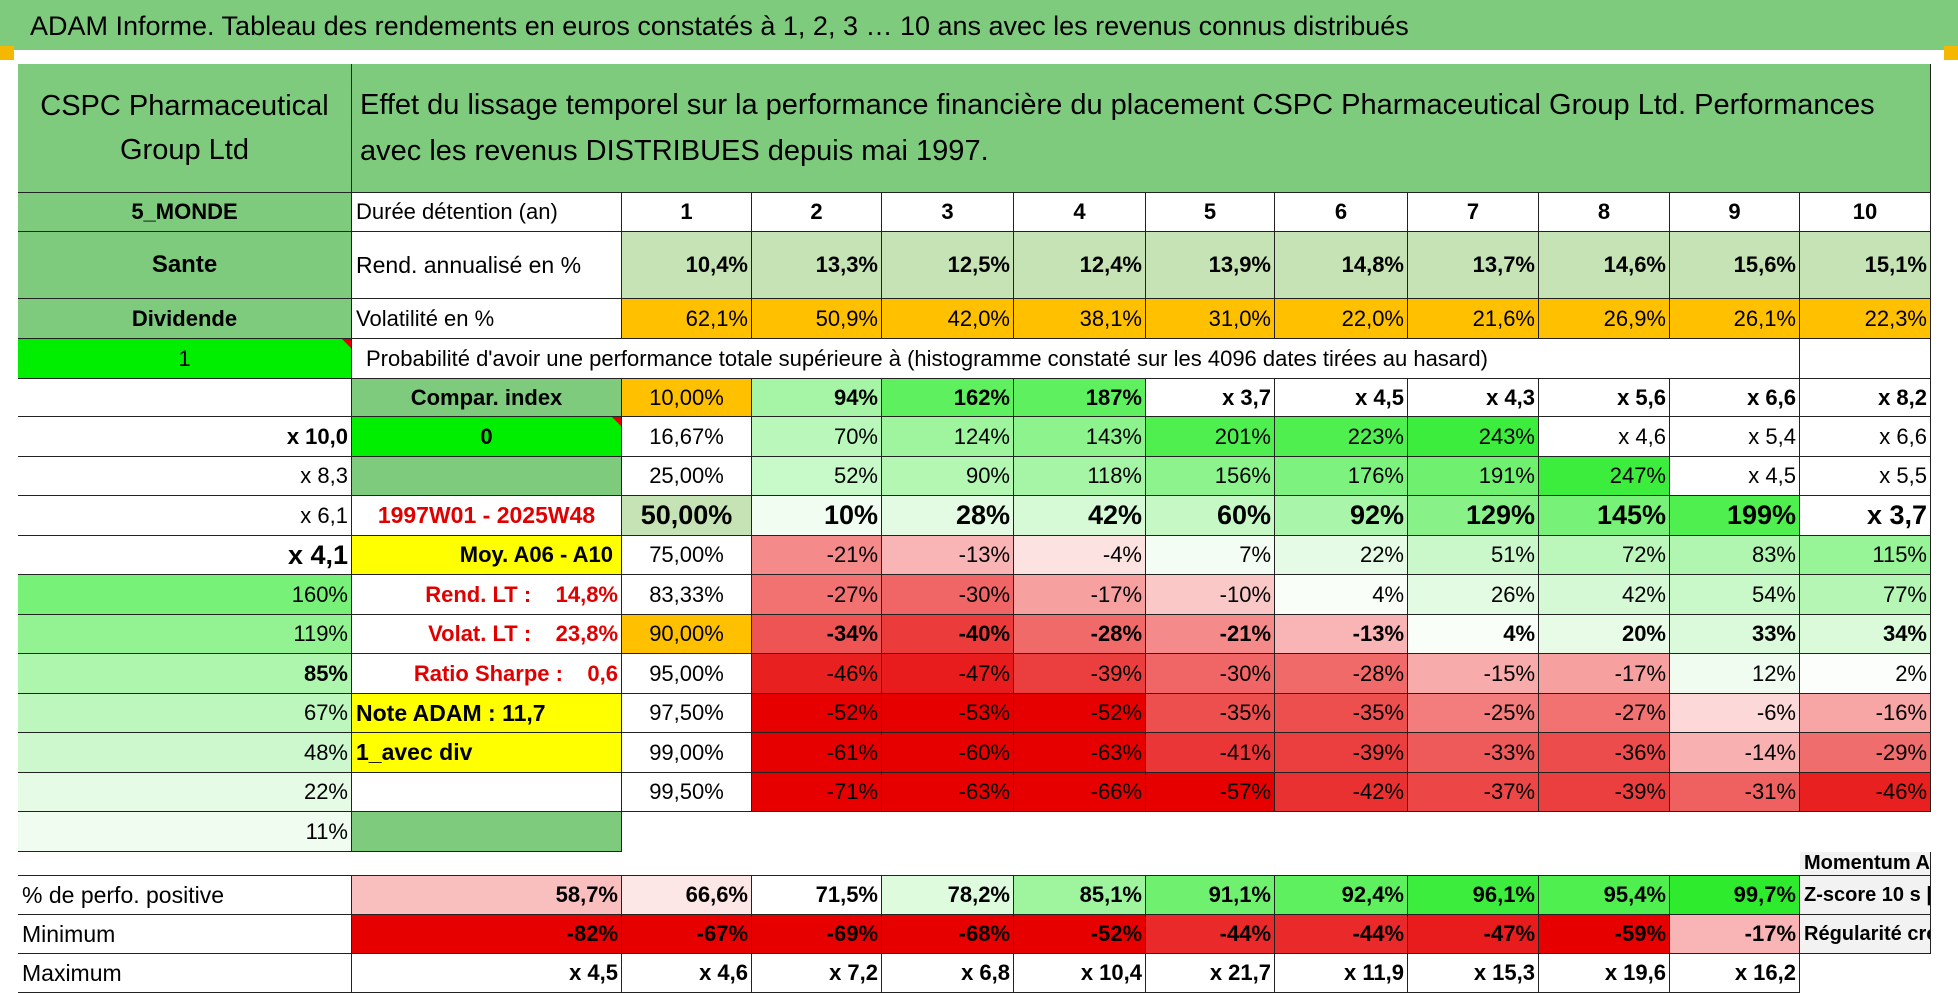  What do you see at coordinates (1865, 934) in the screenshot?
I see `regularite-label: Régularité croiss. : 16,1 / 20` at bounding box center [1865, 934].